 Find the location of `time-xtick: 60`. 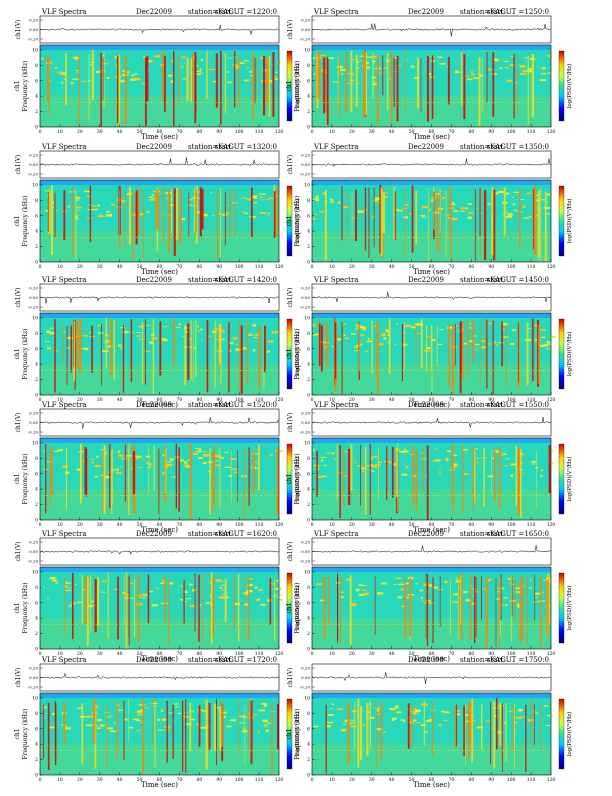

time-xtick: 60 is located at coordinates (160, 780).